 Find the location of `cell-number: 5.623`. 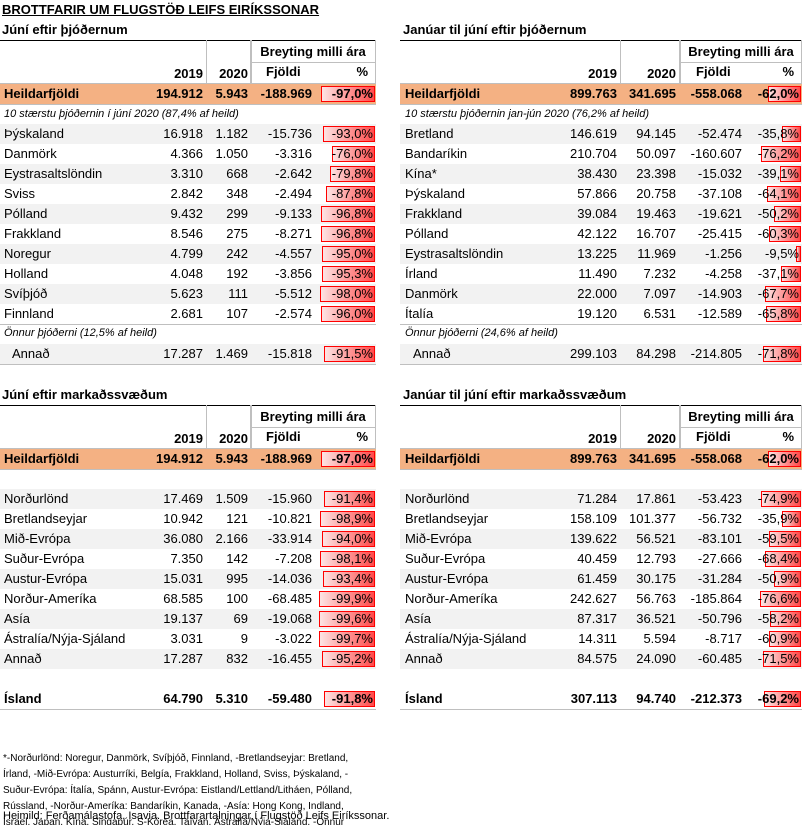

cell-number: 5.623 is located at coordinates (186, 293).